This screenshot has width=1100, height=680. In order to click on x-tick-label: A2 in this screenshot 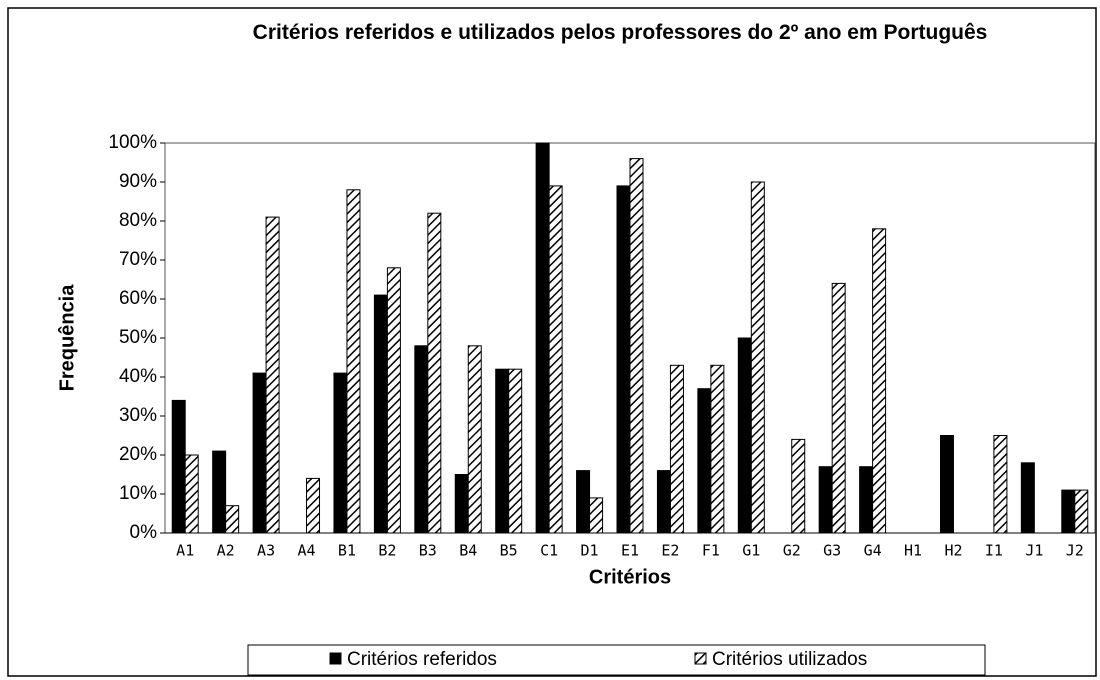, I will do `click(226, 551)`.